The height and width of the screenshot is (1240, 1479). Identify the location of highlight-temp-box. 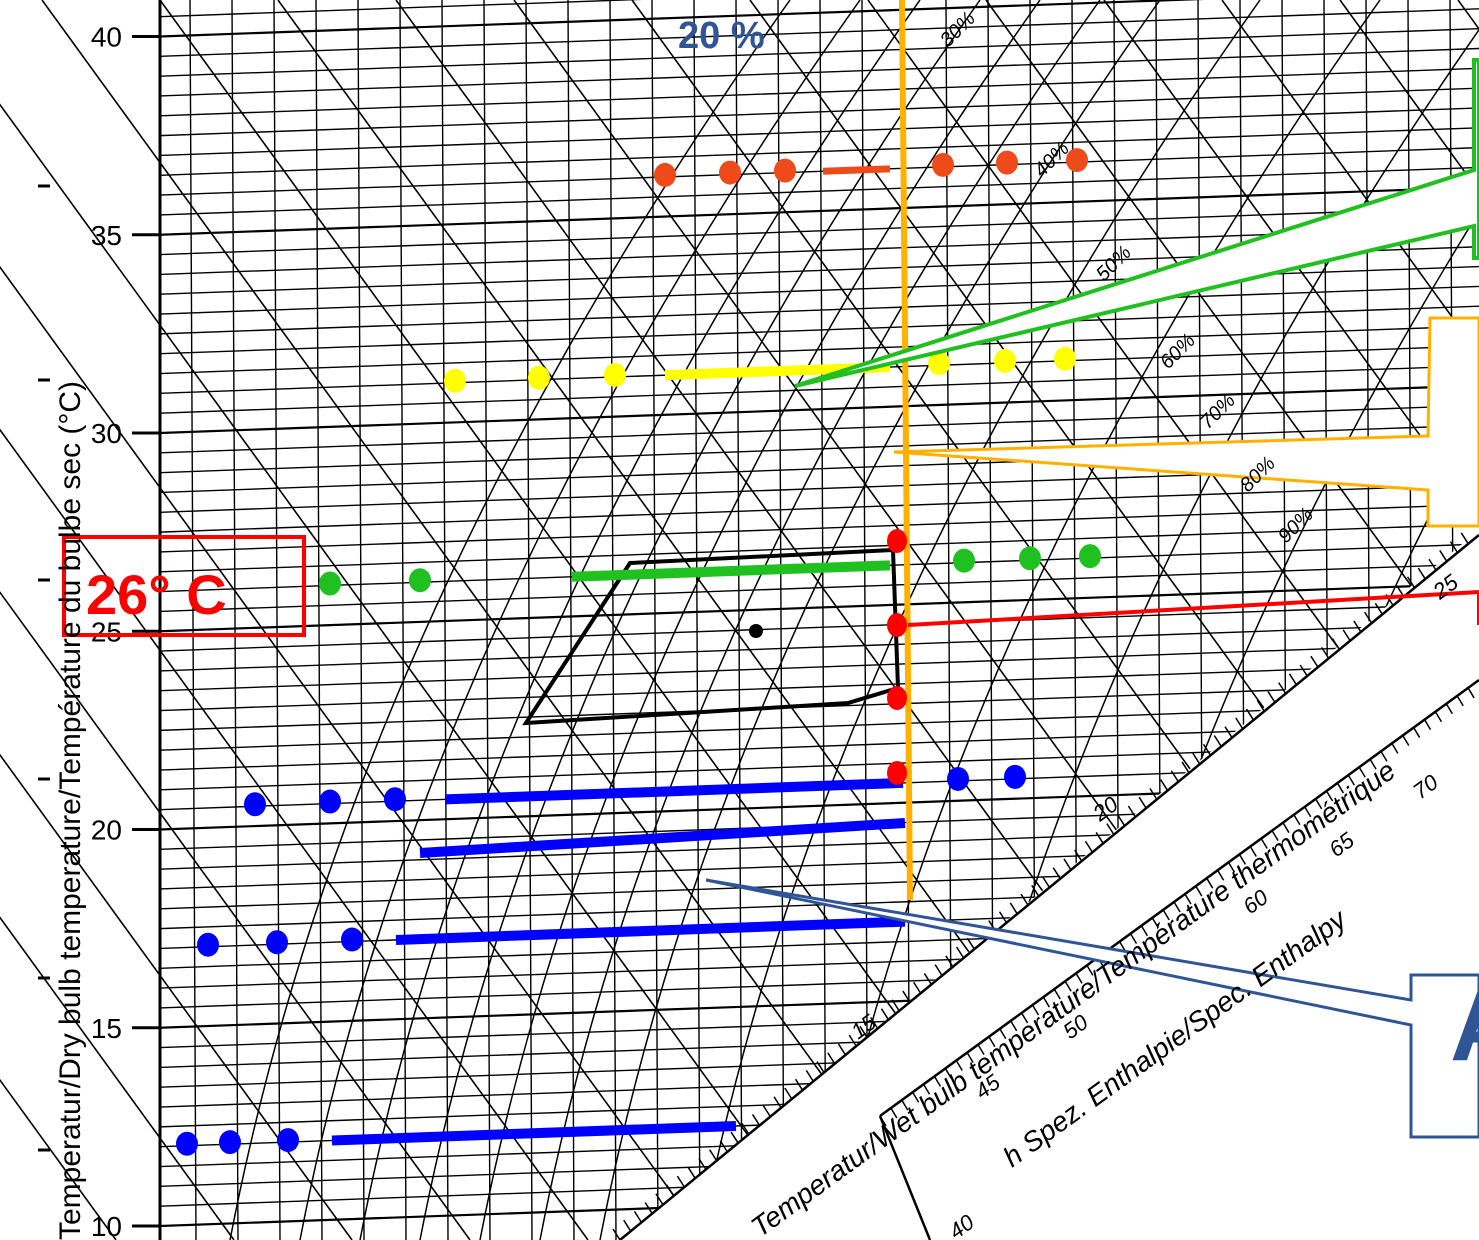
(184, 586).